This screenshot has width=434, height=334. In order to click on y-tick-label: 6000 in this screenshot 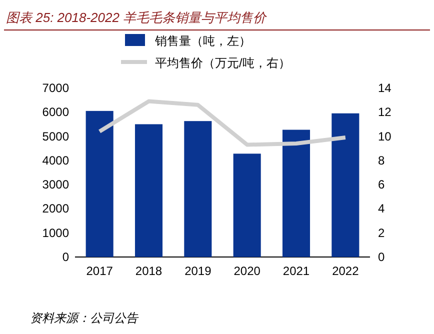, I will do `click(56, 112)`.